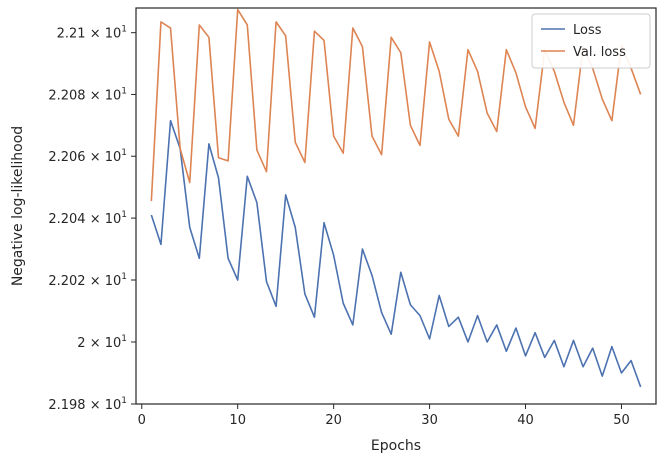 The height and width of the screenshot is (464, 667). What do you see at coordinates (621, 420) in the screenshot?
I see `x-tick-label: 50` at bounding box center [621, 420].